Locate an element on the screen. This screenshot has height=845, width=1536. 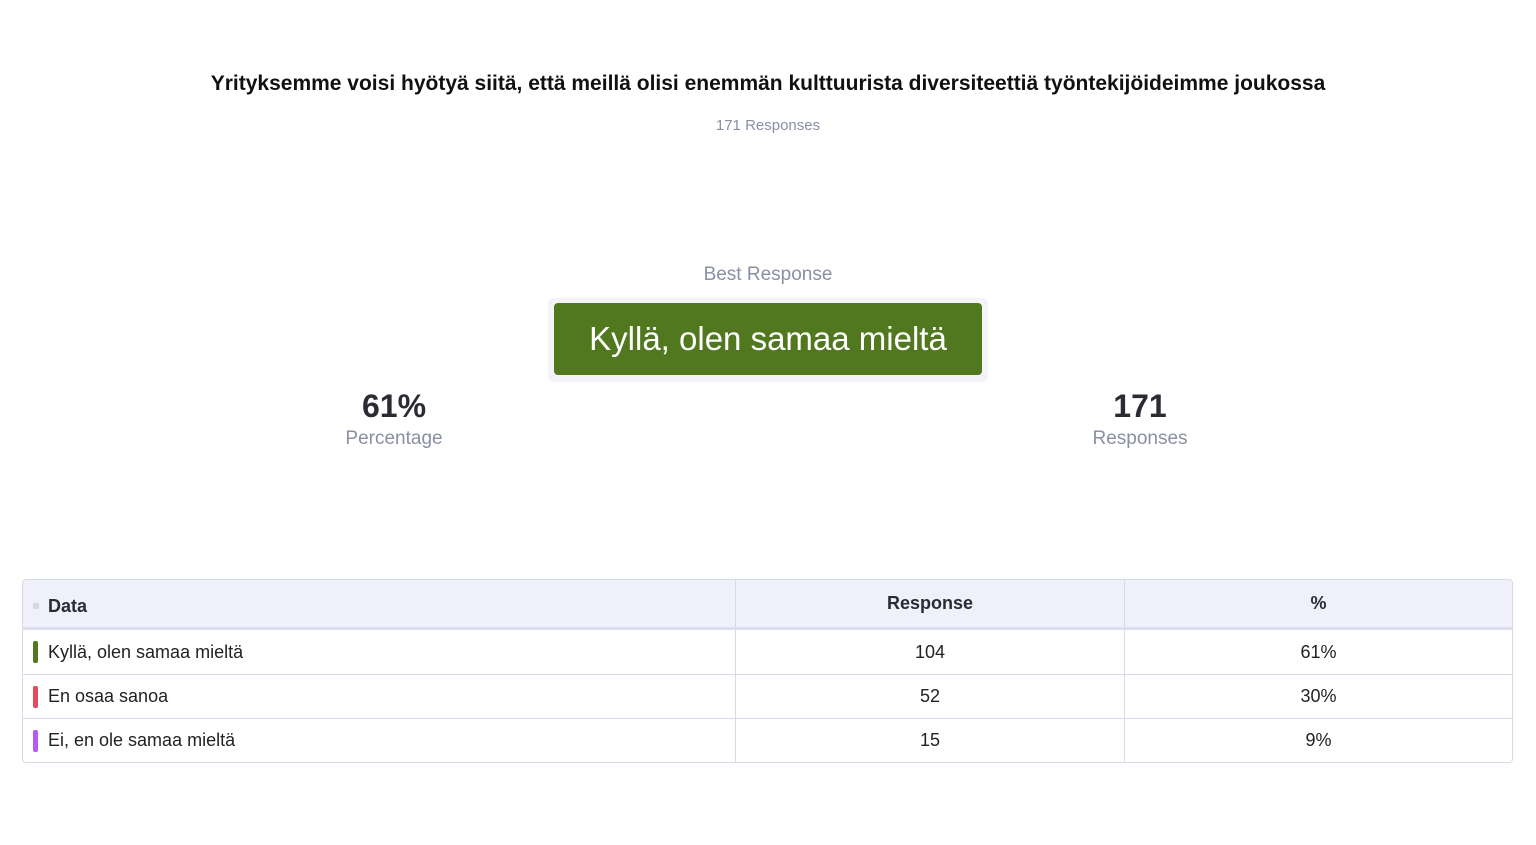
row-label-cell: En osaa sanoa is located at coordinates (379, 696).